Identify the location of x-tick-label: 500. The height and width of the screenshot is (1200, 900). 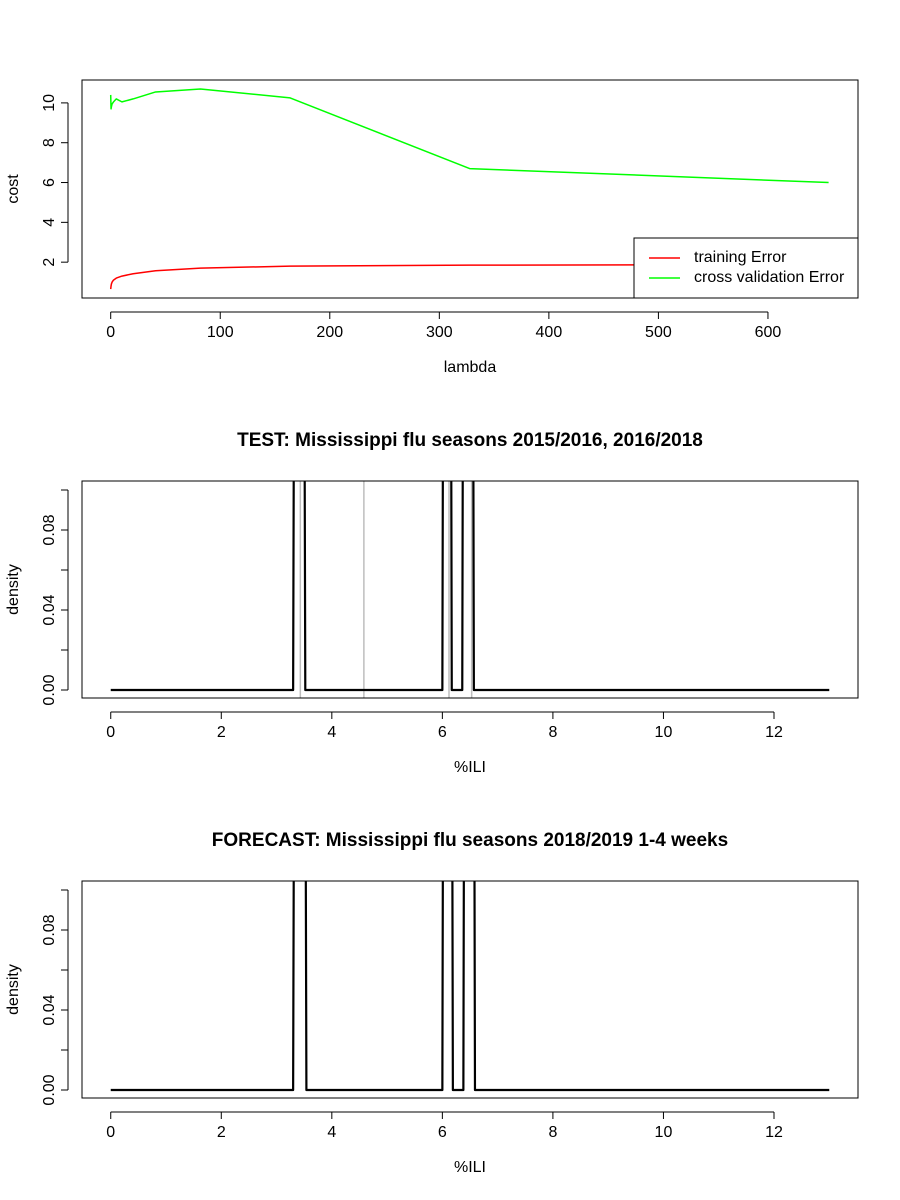
(658, 332).